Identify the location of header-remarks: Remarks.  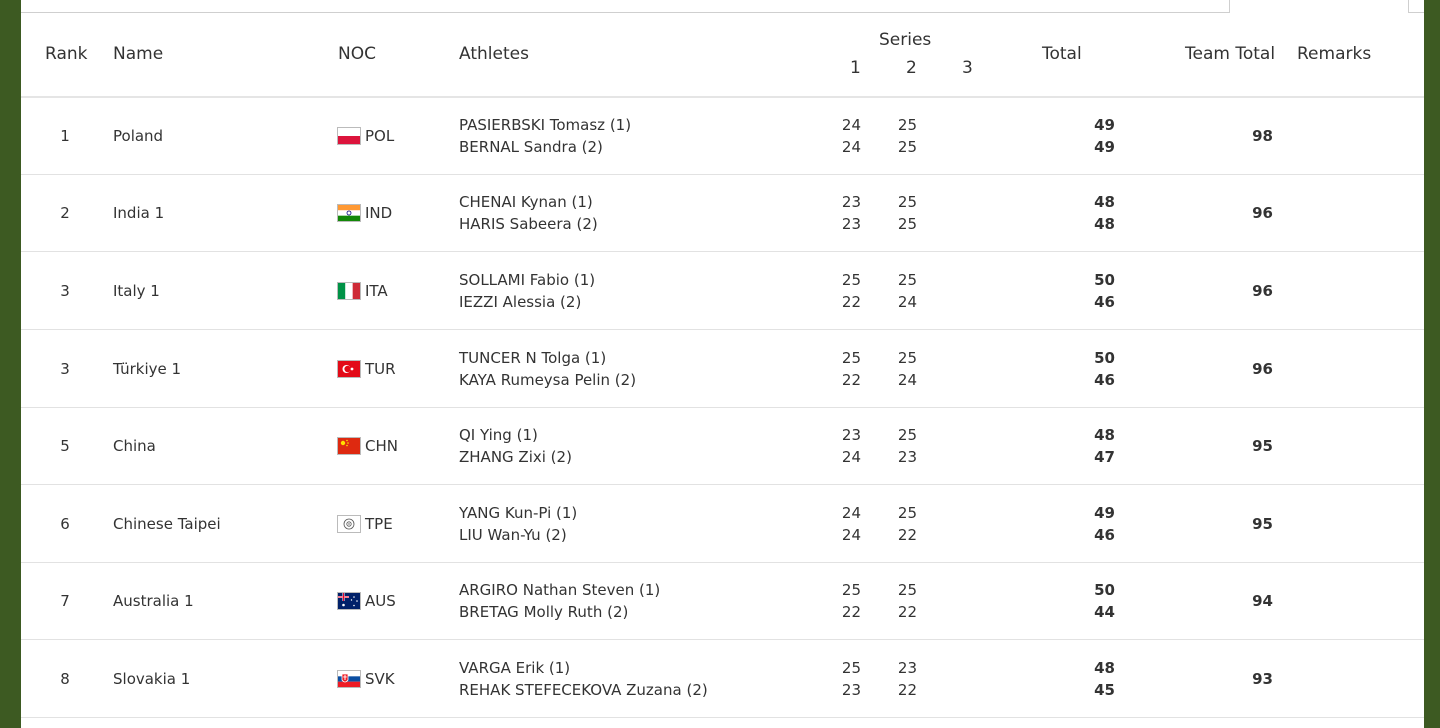
(1334, 54).